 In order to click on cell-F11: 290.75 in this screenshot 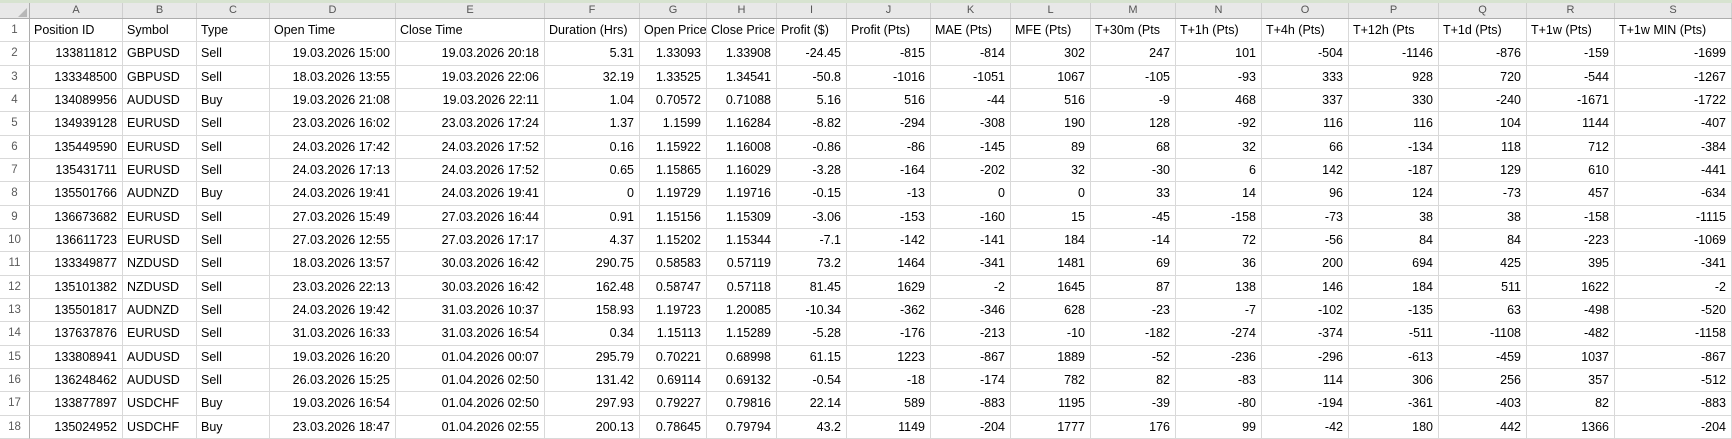, I will do `click(592, 264)`.